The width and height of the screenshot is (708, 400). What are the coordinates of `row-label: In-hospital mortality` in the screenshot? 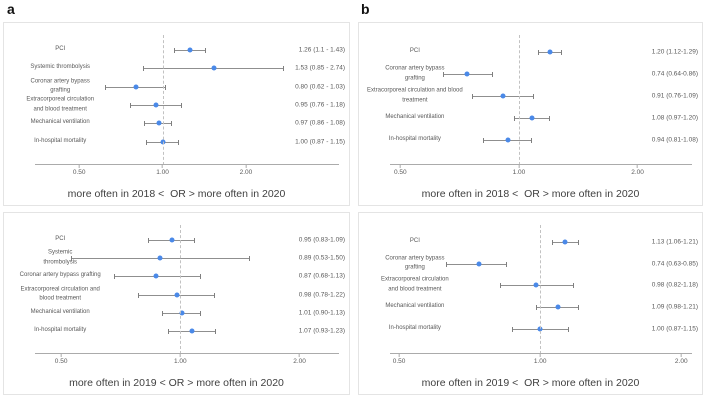 It's located at (414, 328).